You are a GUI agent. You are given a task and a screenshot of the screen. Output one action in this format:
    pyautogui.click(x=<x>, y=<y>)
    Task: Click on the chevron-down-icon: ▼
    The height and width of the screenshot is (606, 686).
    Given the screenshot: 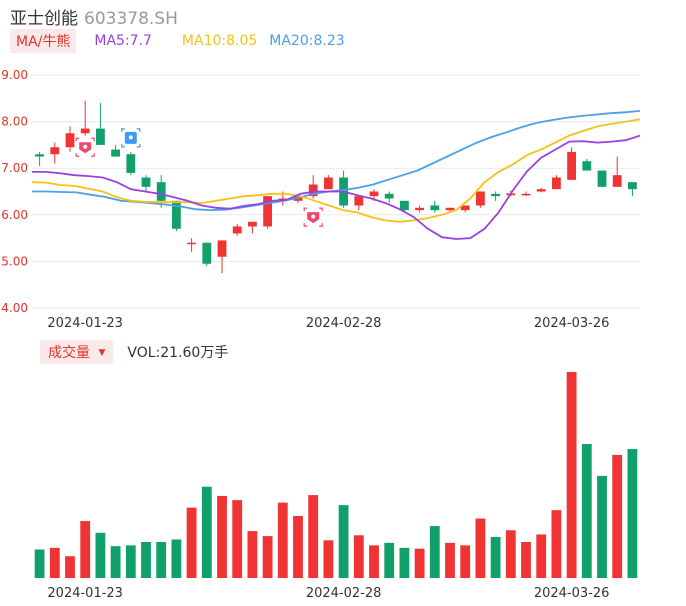 What is the action you would take?
    pyautogui.click(x=102, y=353)
    